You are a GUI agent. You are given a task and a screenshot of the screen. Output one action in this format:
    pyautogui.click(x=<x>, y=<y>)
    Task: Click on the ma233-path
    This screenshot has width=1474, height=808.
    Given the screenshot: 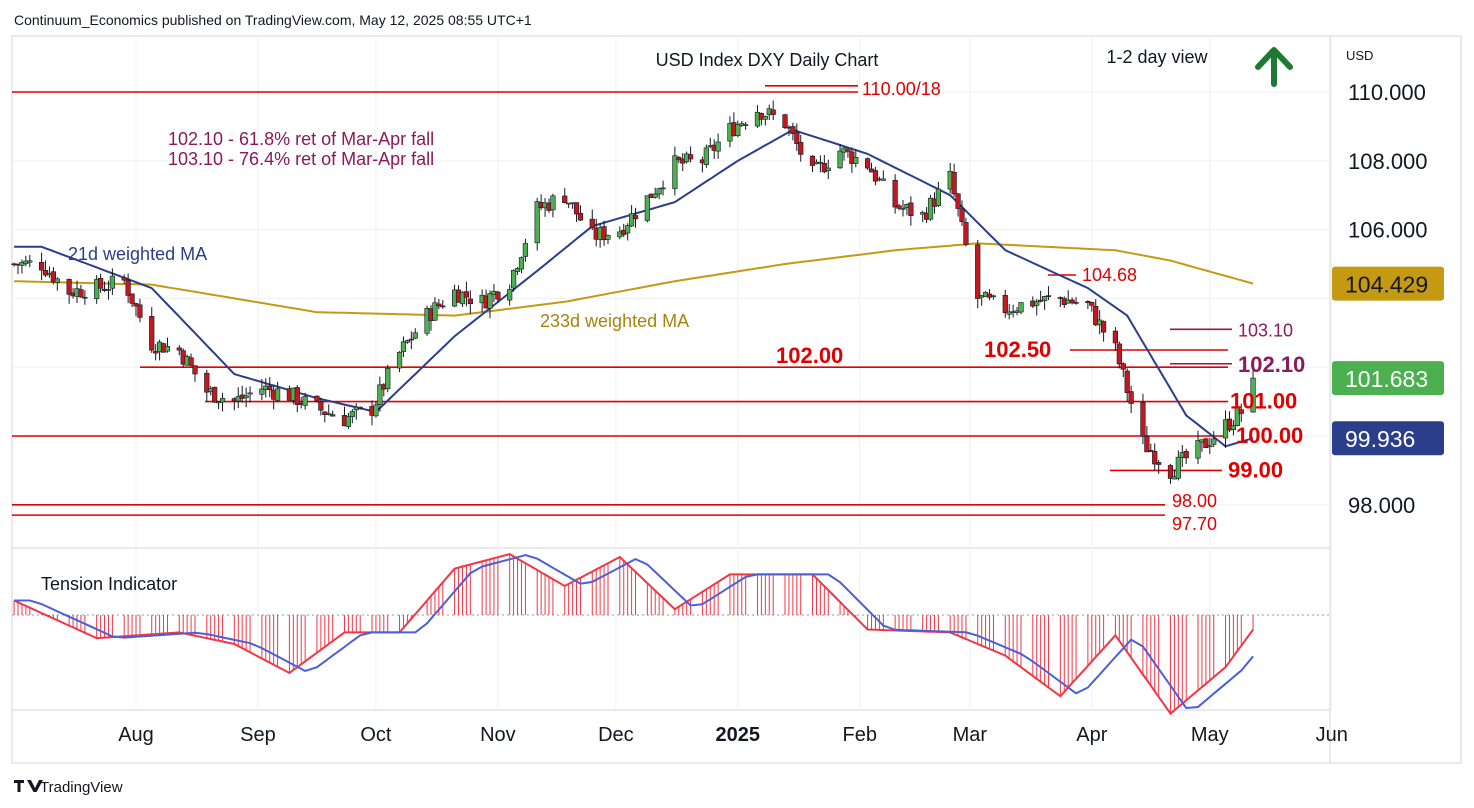 What is the action you would take?
    pyautogui.click(x=634, y=279)
    